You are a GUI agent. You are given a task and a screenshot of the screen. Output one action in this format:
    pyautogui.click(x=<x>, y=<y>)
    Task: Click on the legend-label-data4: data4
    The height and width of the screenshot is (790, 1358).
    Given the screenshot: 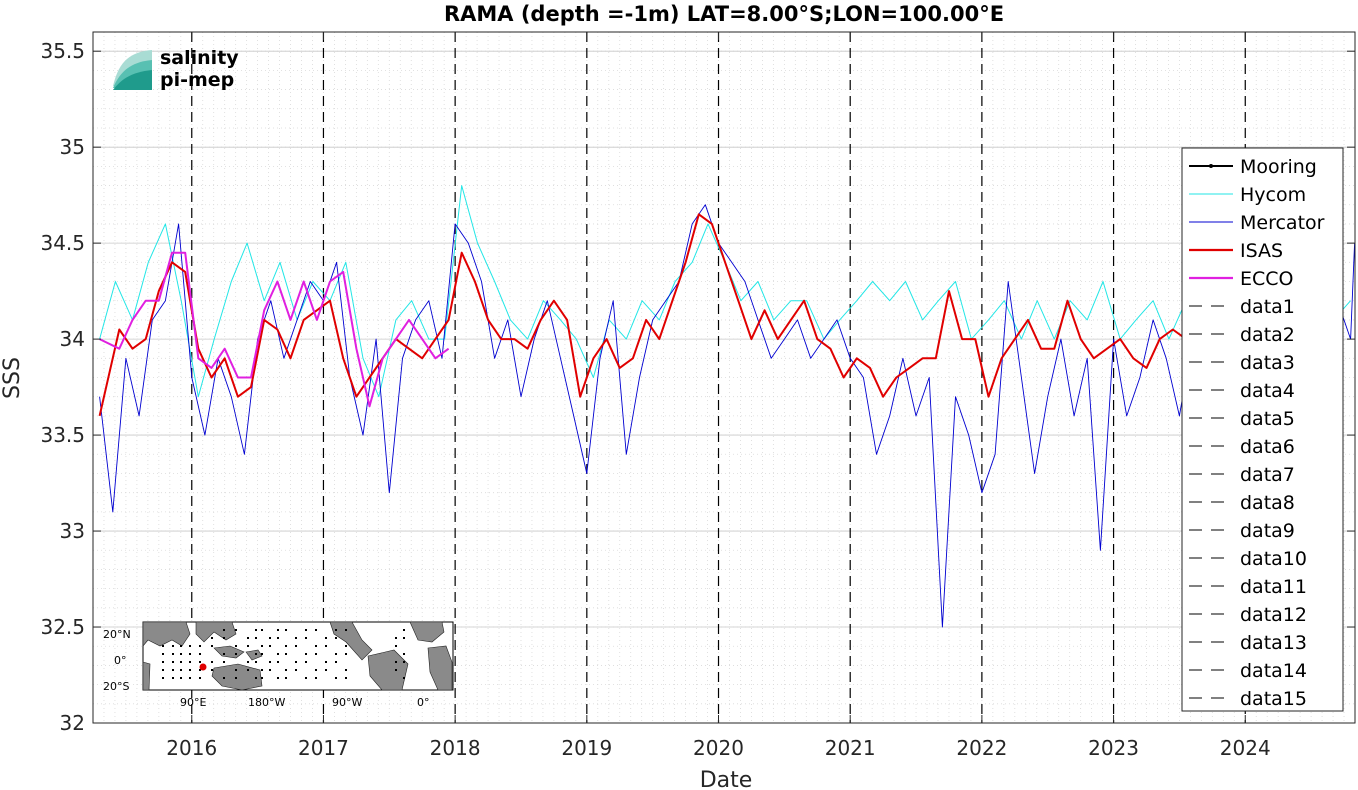 What is the action you would take?
    pyautogui.click(x=1267, y=391)
    